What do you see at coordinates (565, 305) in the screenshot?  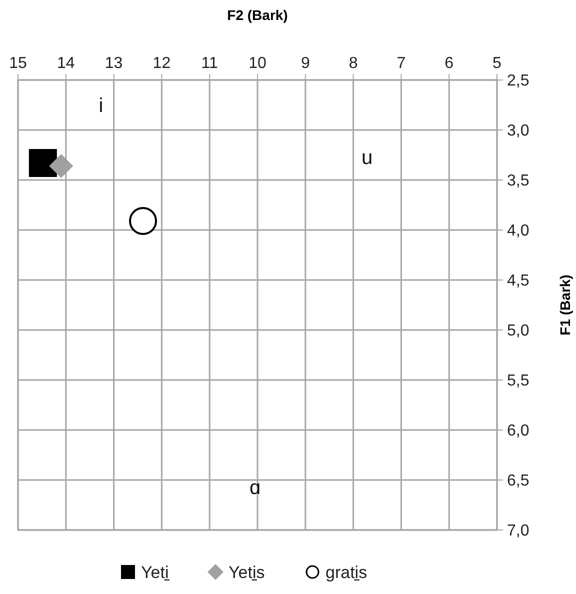 I see `y-axis-title: F1 (Bark)` at bounding box center [565, 305].